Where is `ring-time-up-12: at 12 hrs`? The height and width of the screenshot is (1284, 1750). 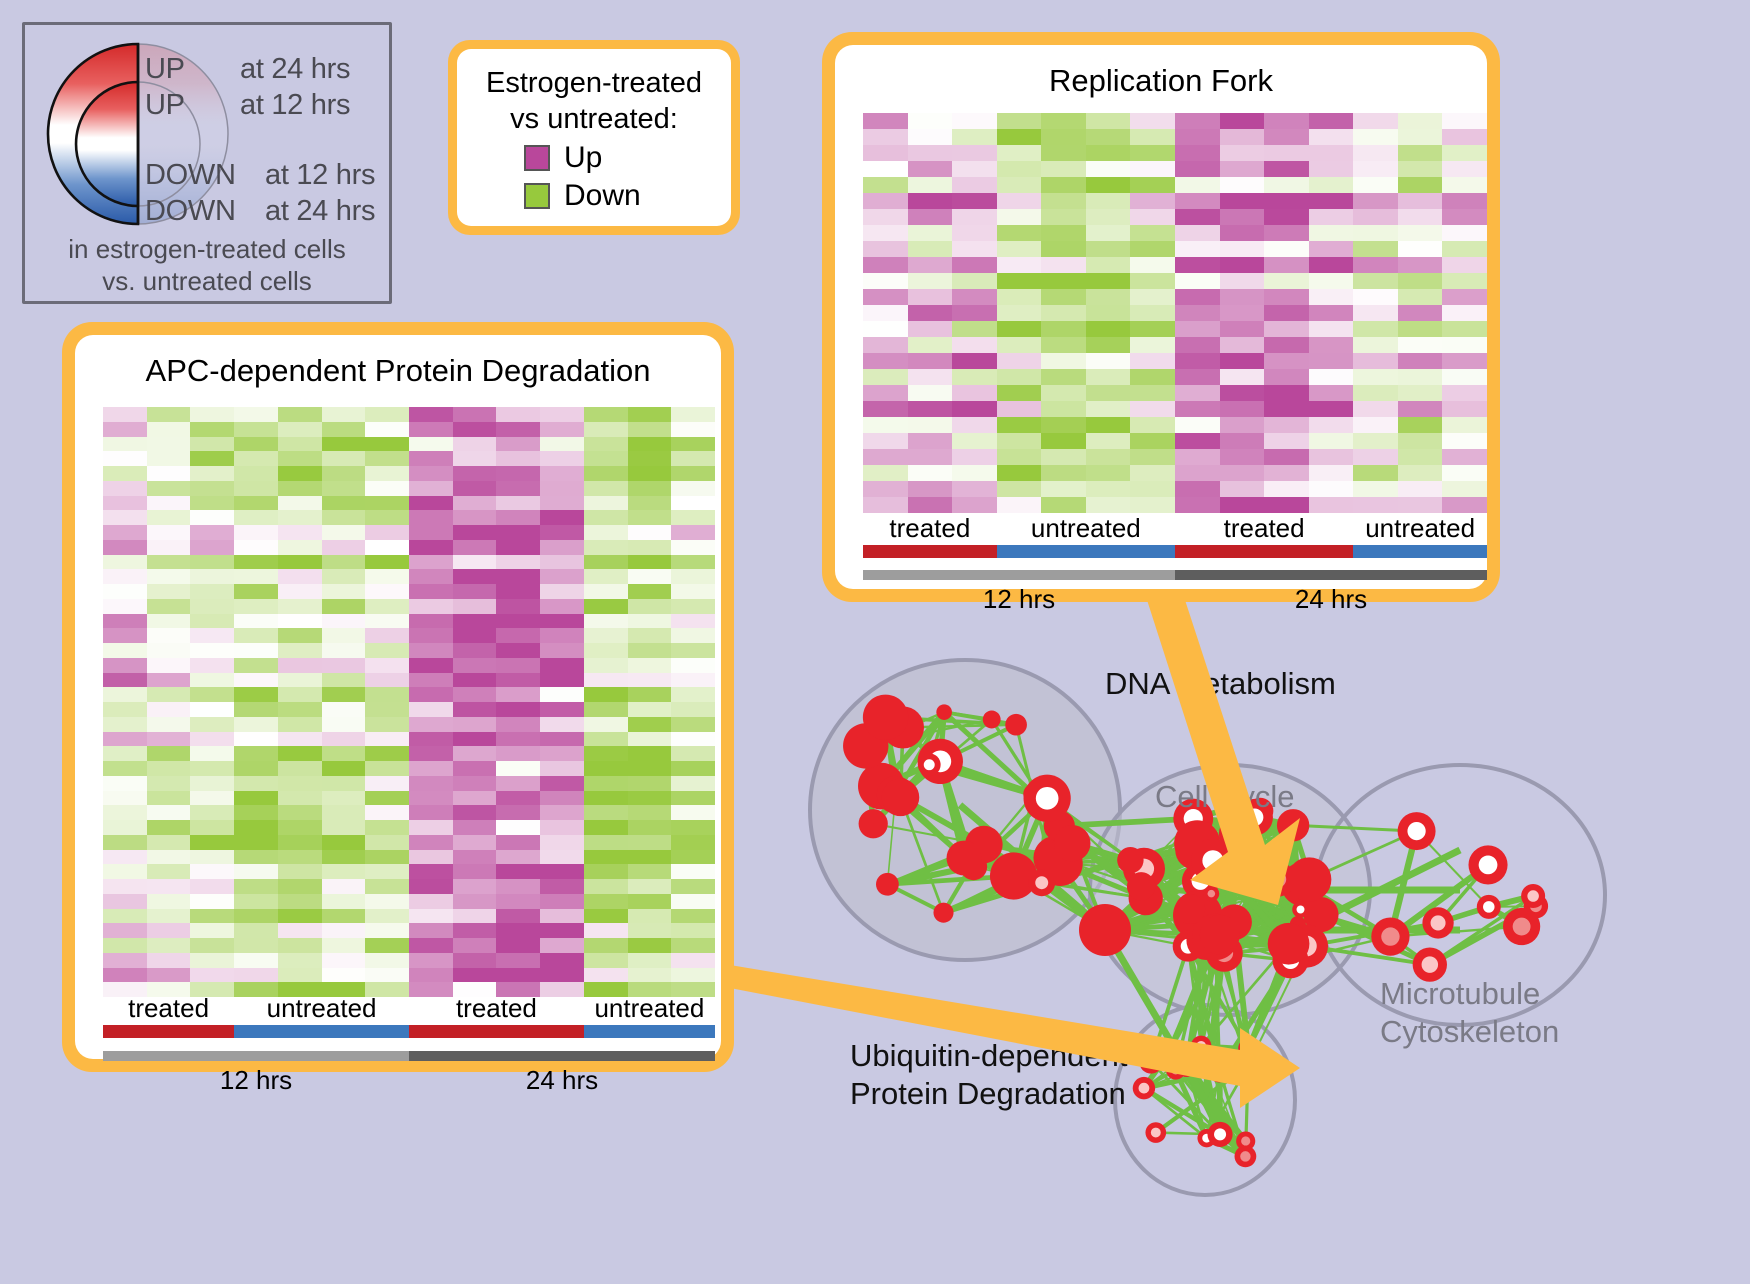 ring-time-up-12: at 12 hrs is located at coordinates (295, 105).